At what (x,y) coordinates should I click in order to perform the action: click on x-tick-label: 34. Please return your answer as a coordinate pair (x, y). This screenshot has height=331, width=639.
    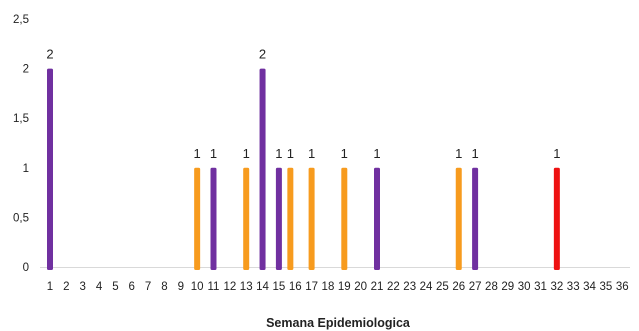
    Looking at the image, I should click on (589, 287).